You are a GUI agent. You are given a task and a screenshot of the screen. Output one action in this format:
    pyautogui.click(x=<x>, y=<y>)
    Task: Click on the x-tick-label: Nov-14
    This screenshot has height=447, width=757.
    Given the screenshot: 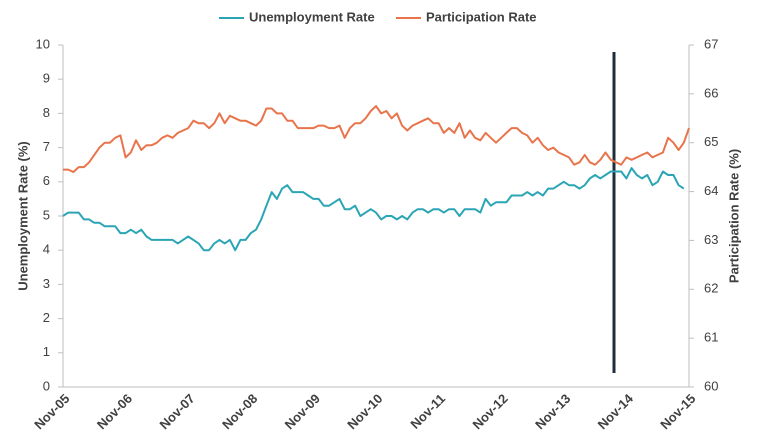 What is the action you would take?
    pyautogui.click(x=616, y=411)
    